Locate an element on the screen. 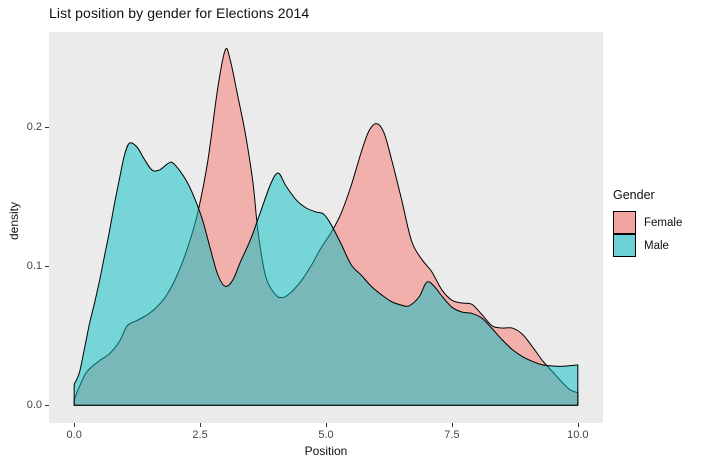 Image resolution: width=712 pixels, height=473 pixels. x-tick-label: 7.5 is located at coordinates (452, 435).